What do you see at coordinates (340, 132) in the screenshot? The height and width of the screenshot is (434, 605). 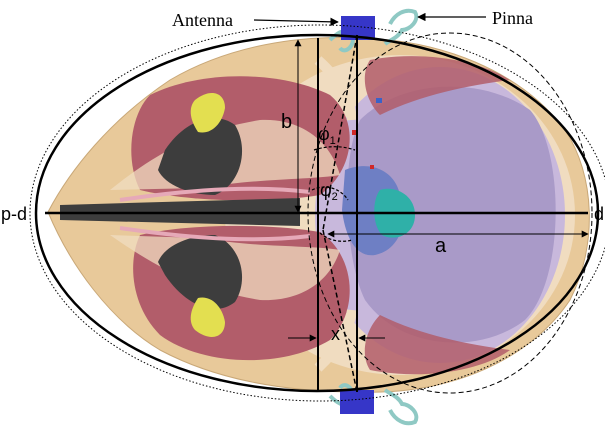 I see `slanted-dashed-line` at bounding box center [340, 132].